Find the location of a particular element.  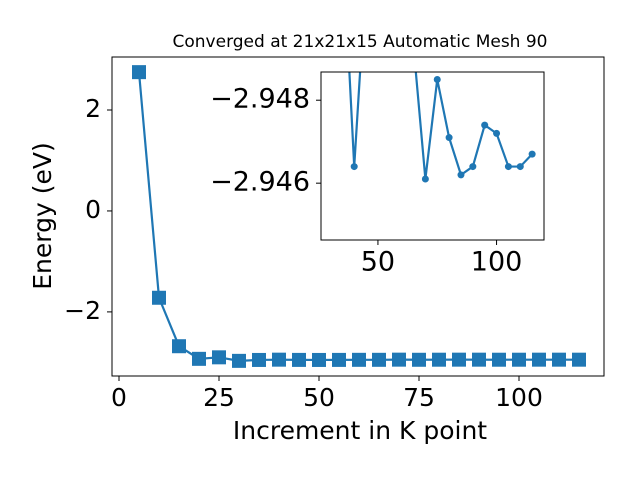

y-tick-label: −2.948 is located at coordinates (260, 99).